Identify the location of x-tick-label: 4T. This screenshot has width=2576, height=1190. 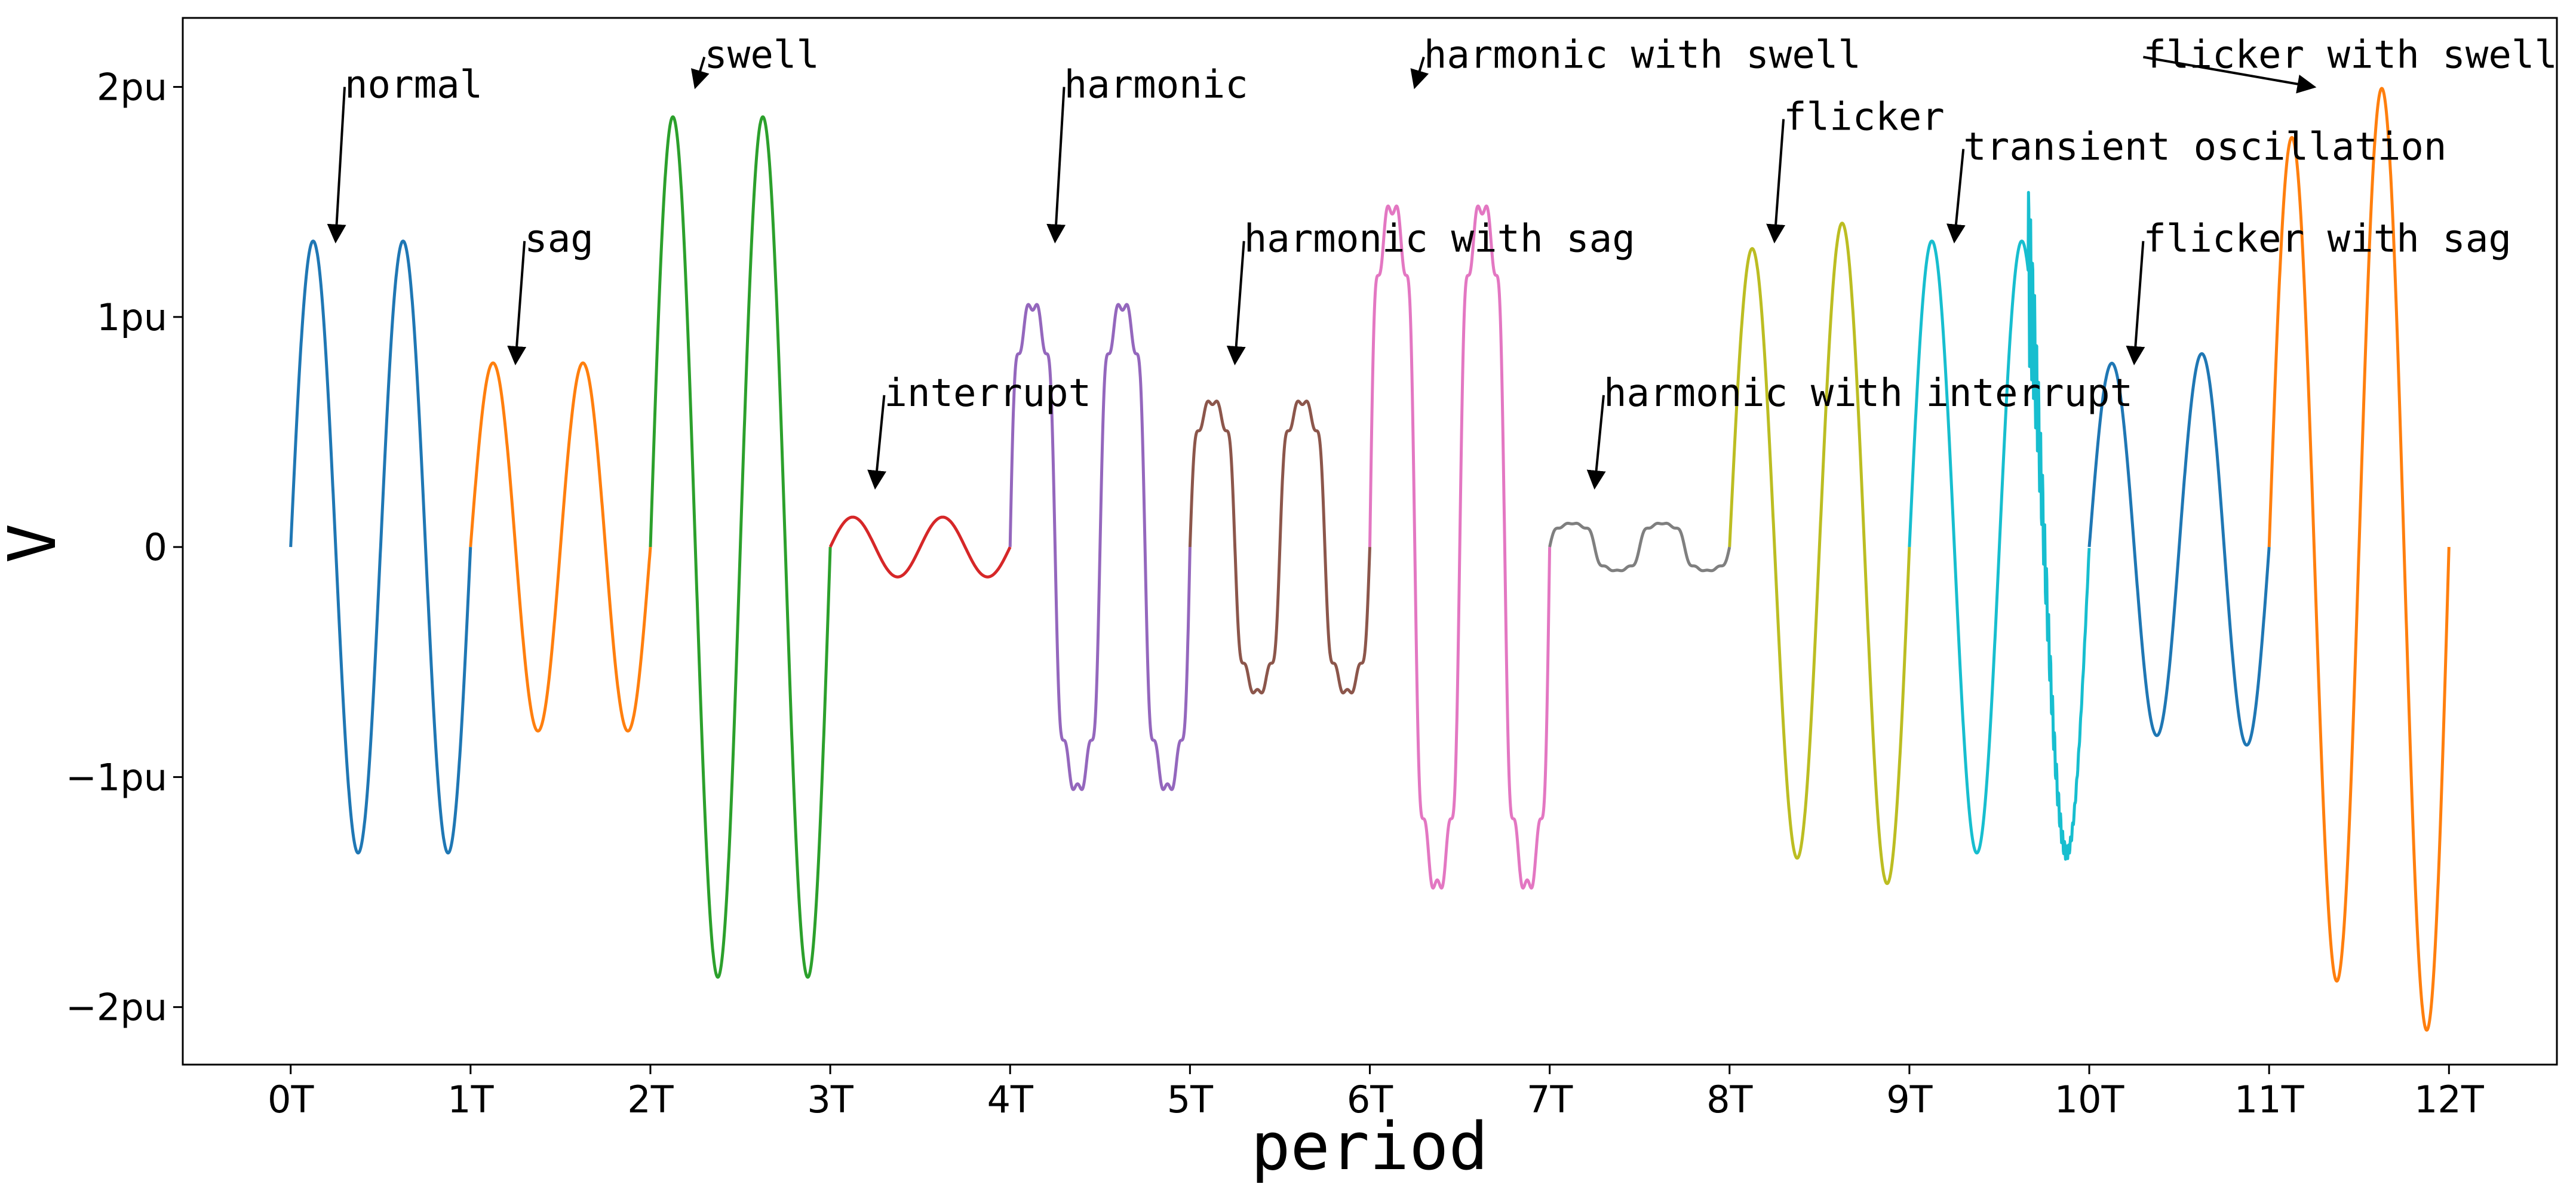
(1010, 1099).